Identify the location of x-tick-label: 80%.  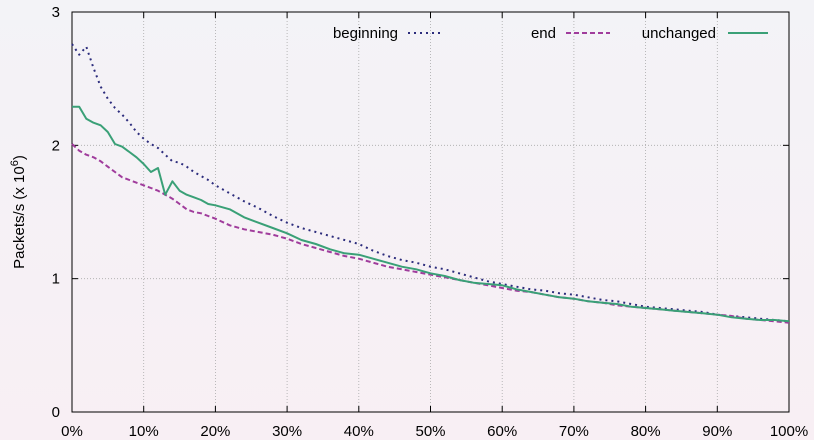
(646, 431).